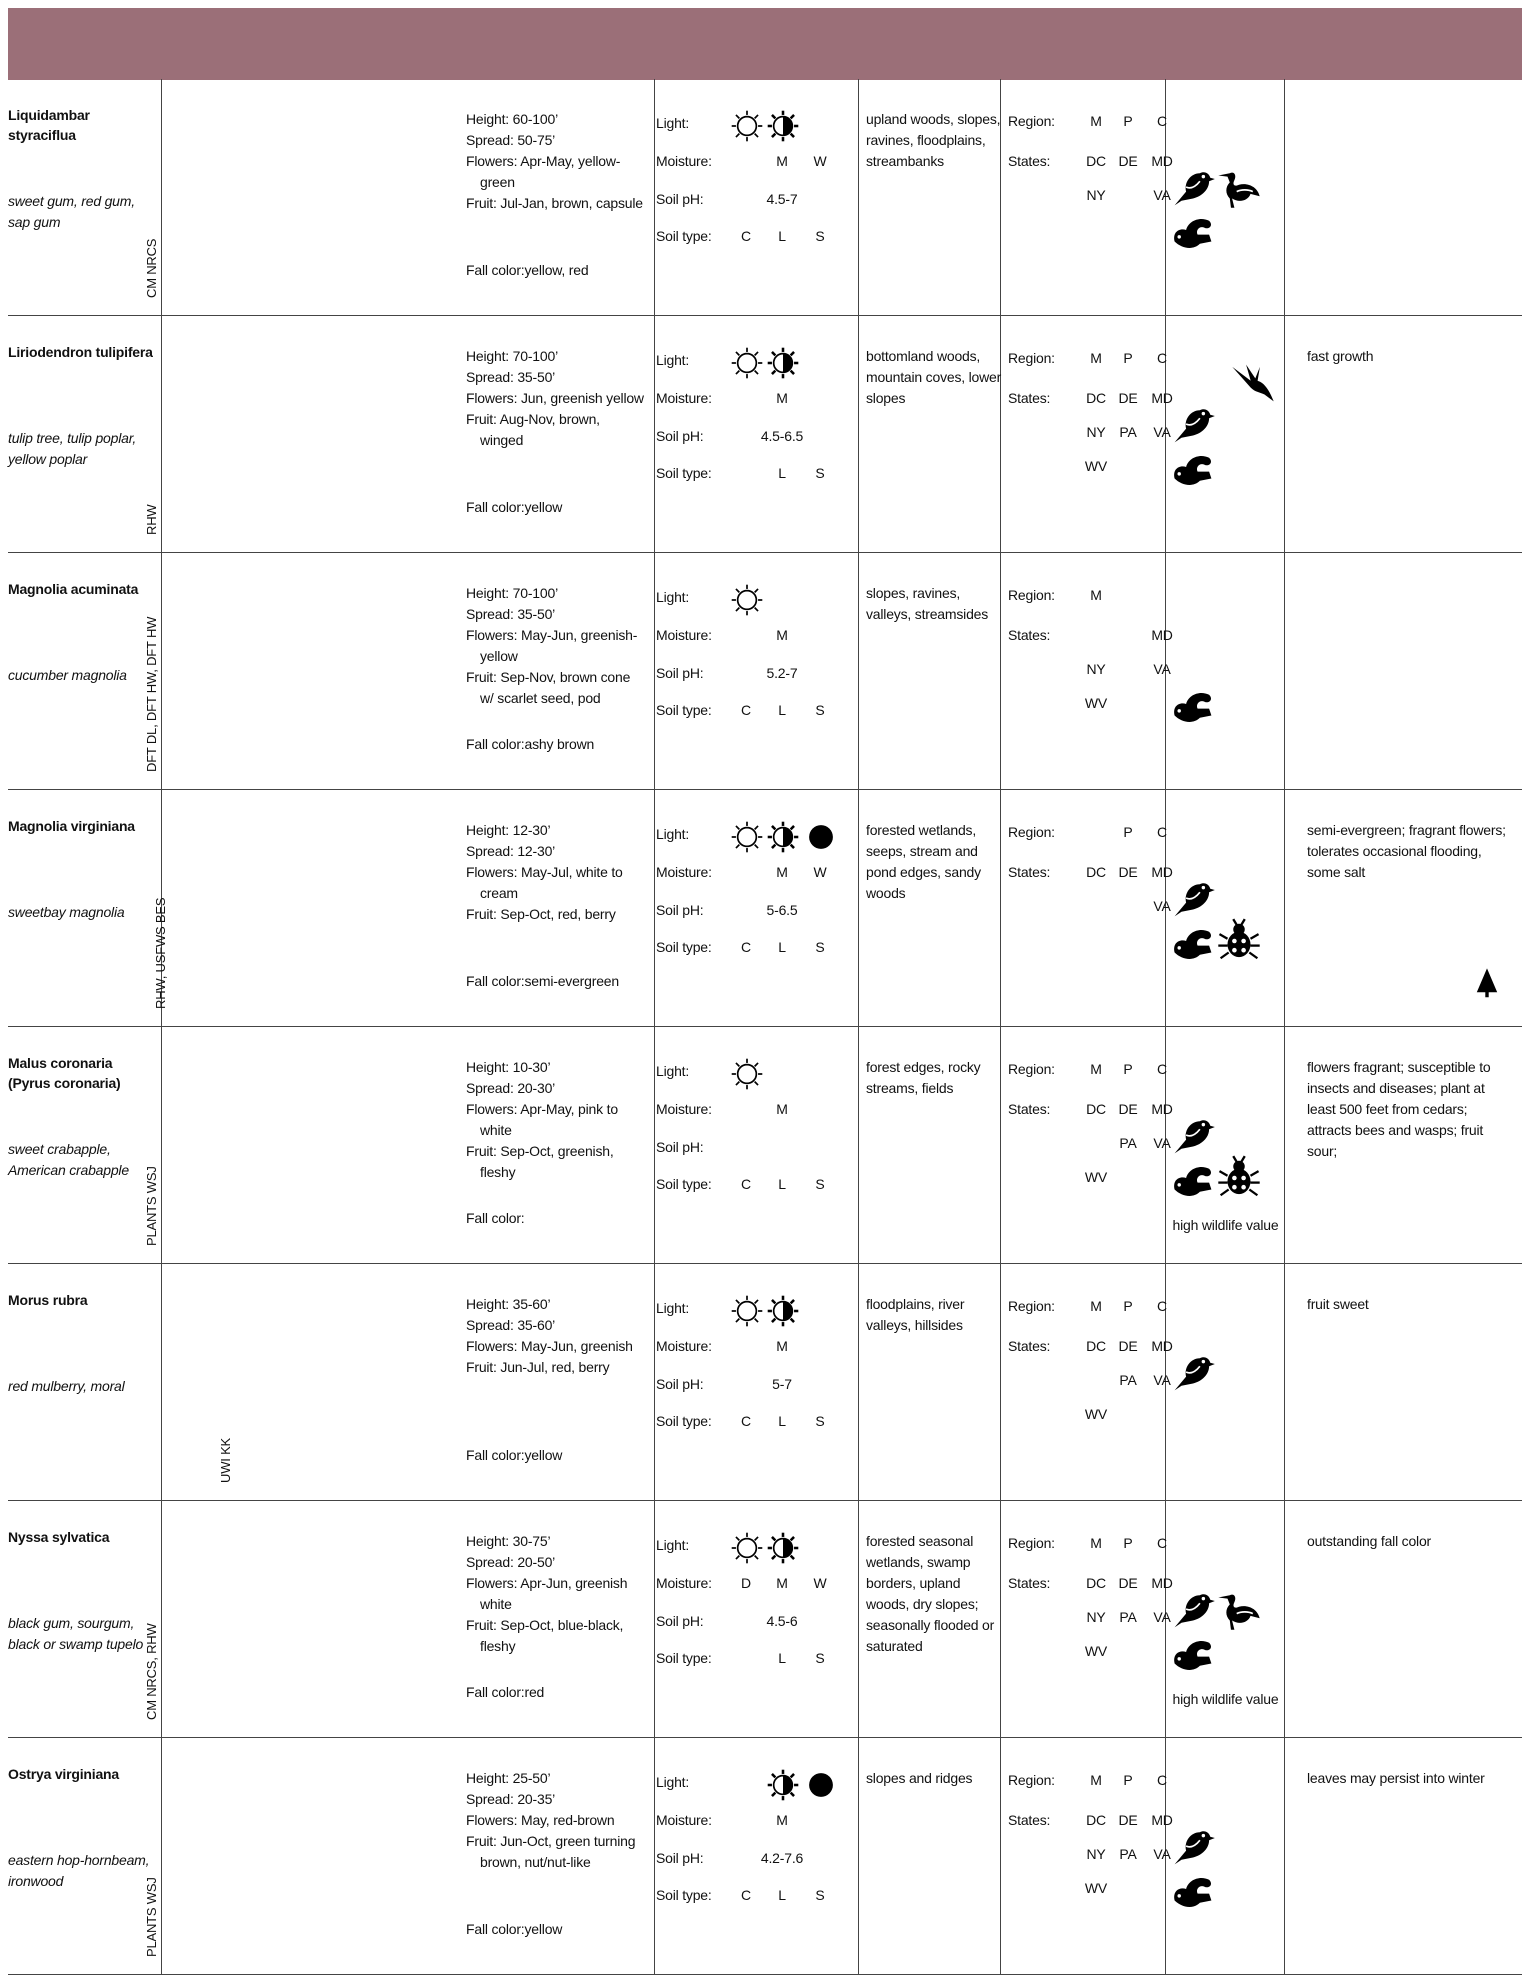 The height and width of the screenshot is (1978, 1531). Describe the element at coordinates (556, 430) in the screenshot. I see `fruit-line: Fruit: Aug-Nov, brown, winged` at that location.